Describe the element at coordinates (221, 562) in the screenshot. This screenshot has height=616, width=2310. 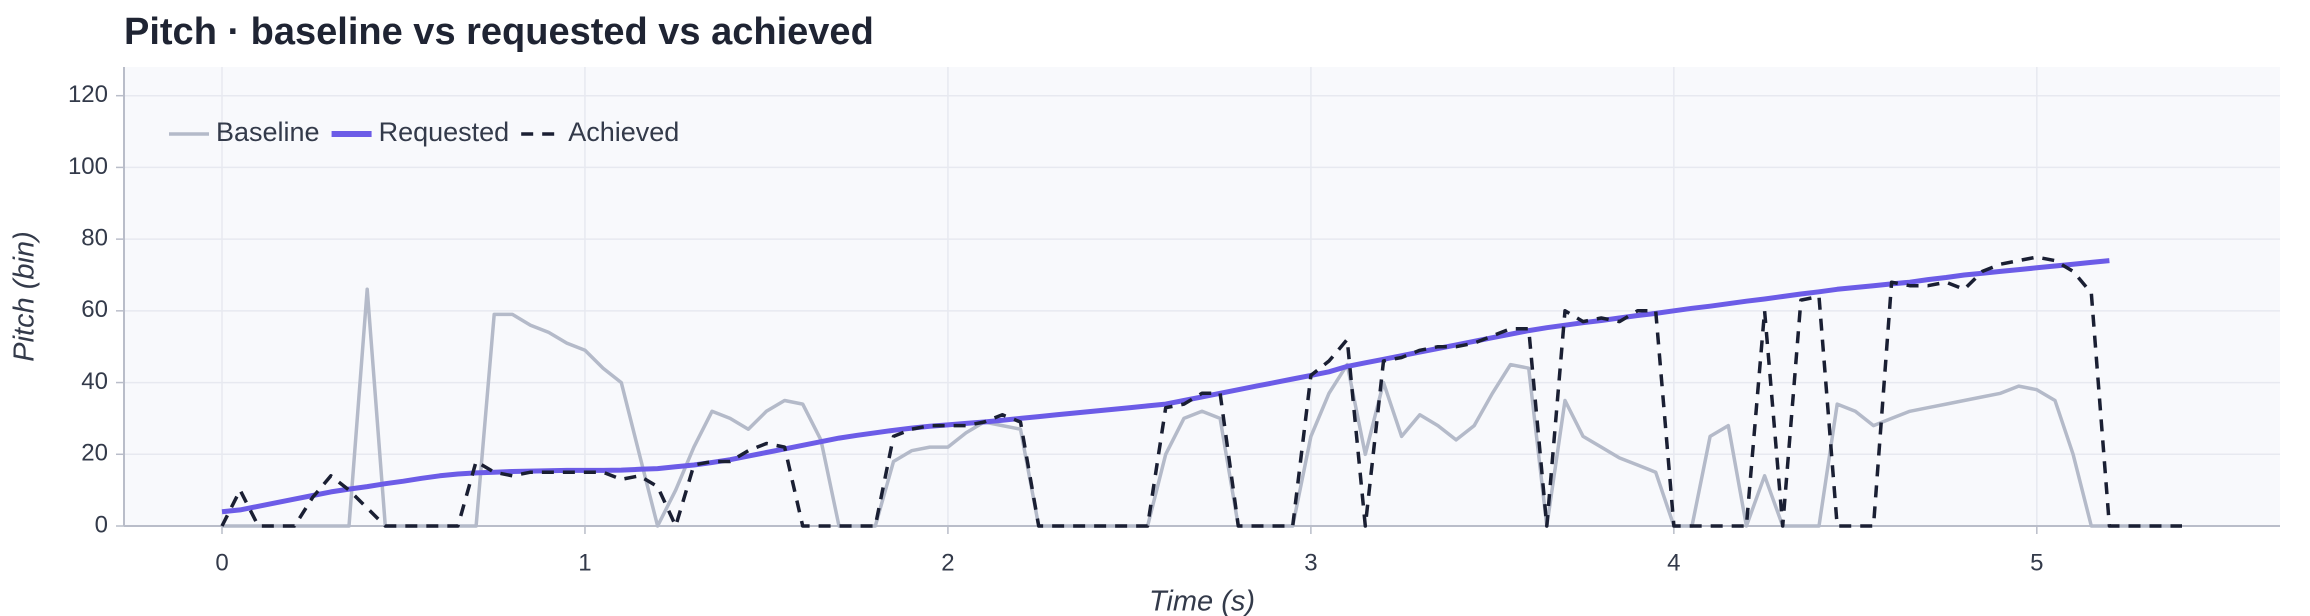
I see `x-tick-label: 0` at that location.